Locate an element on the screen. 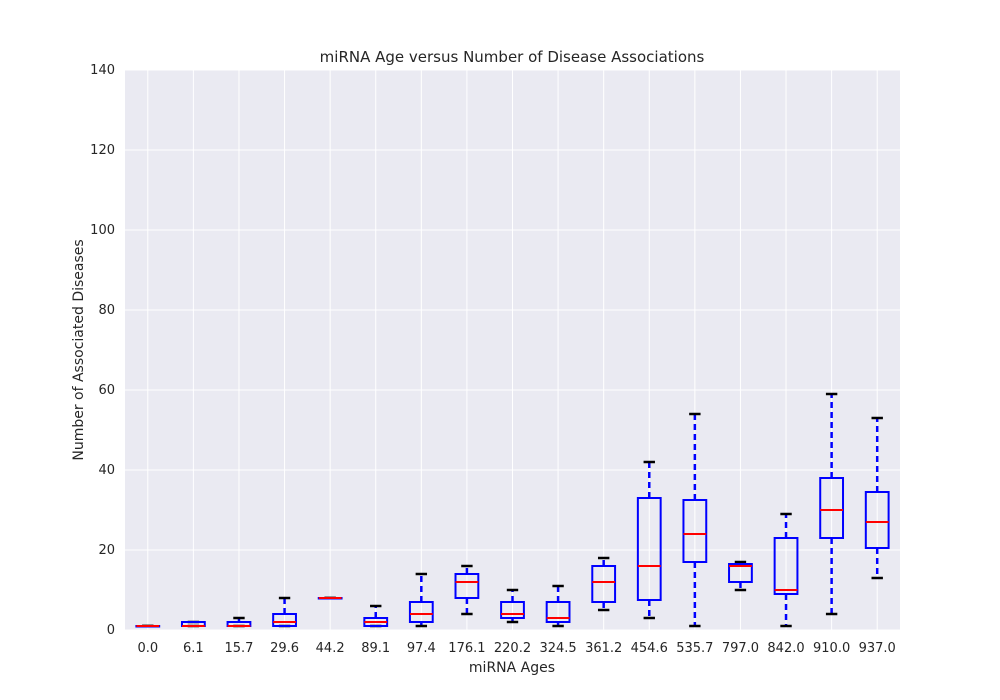  x-tick-label: 797.0 is located at coordinates (740, 648).